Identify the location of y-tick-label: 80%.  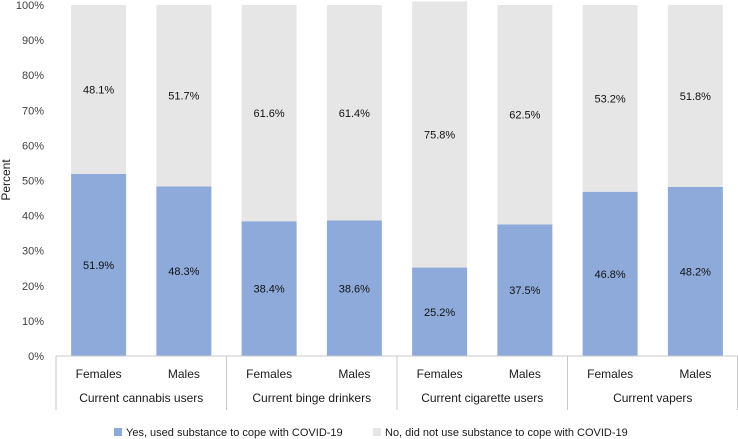
(33, 76).